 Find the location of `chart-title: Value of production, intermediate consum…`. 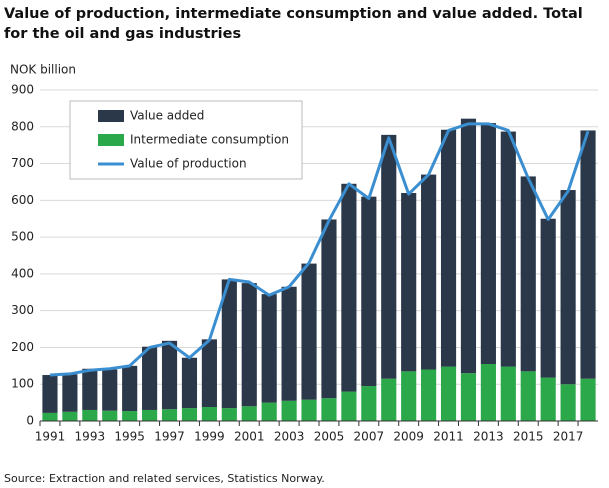

chart-title: Value of production, intermediate consum… is located at coordinates (293, 24).